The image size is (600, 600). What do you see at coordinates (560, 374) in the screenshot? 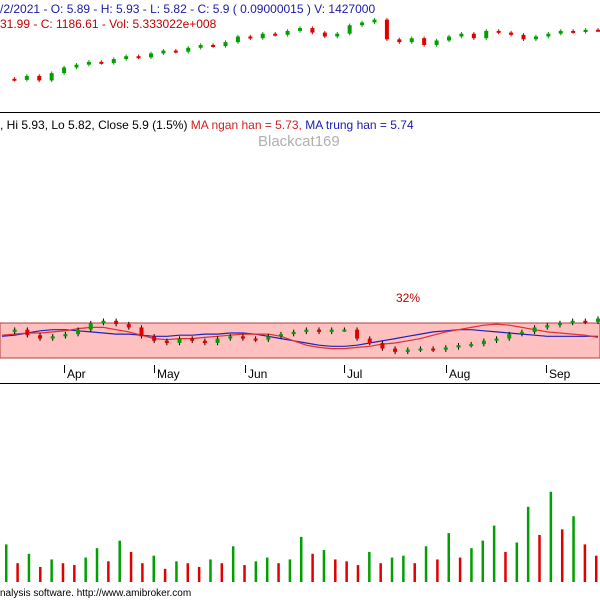
I see `month-label-sep: Sep` at bounding box center [560, 374].